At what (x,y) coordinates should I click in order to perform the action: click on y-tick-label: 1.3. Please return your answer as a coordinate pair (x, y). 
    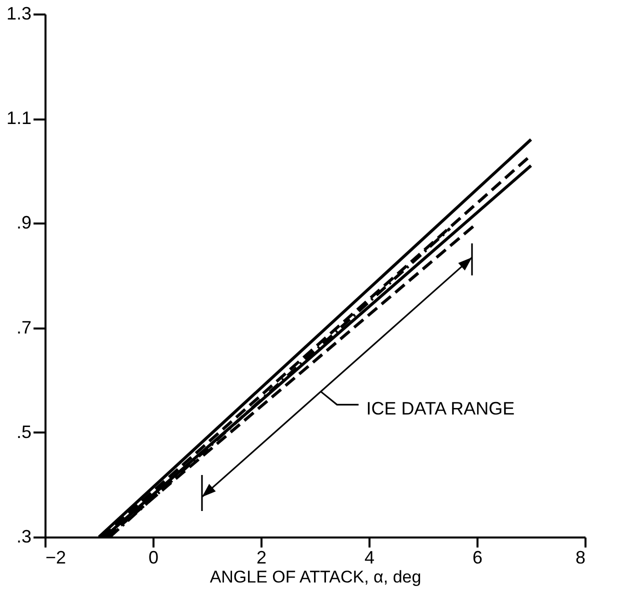
    Looking at the image, I should click on (19, 14).